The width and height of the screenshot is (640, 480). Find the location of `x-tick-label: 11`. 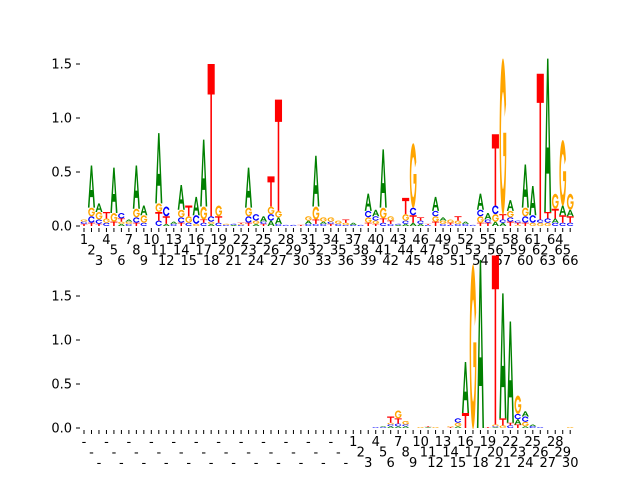

x-tick-label: 11 is located at coordinates (428, 453).